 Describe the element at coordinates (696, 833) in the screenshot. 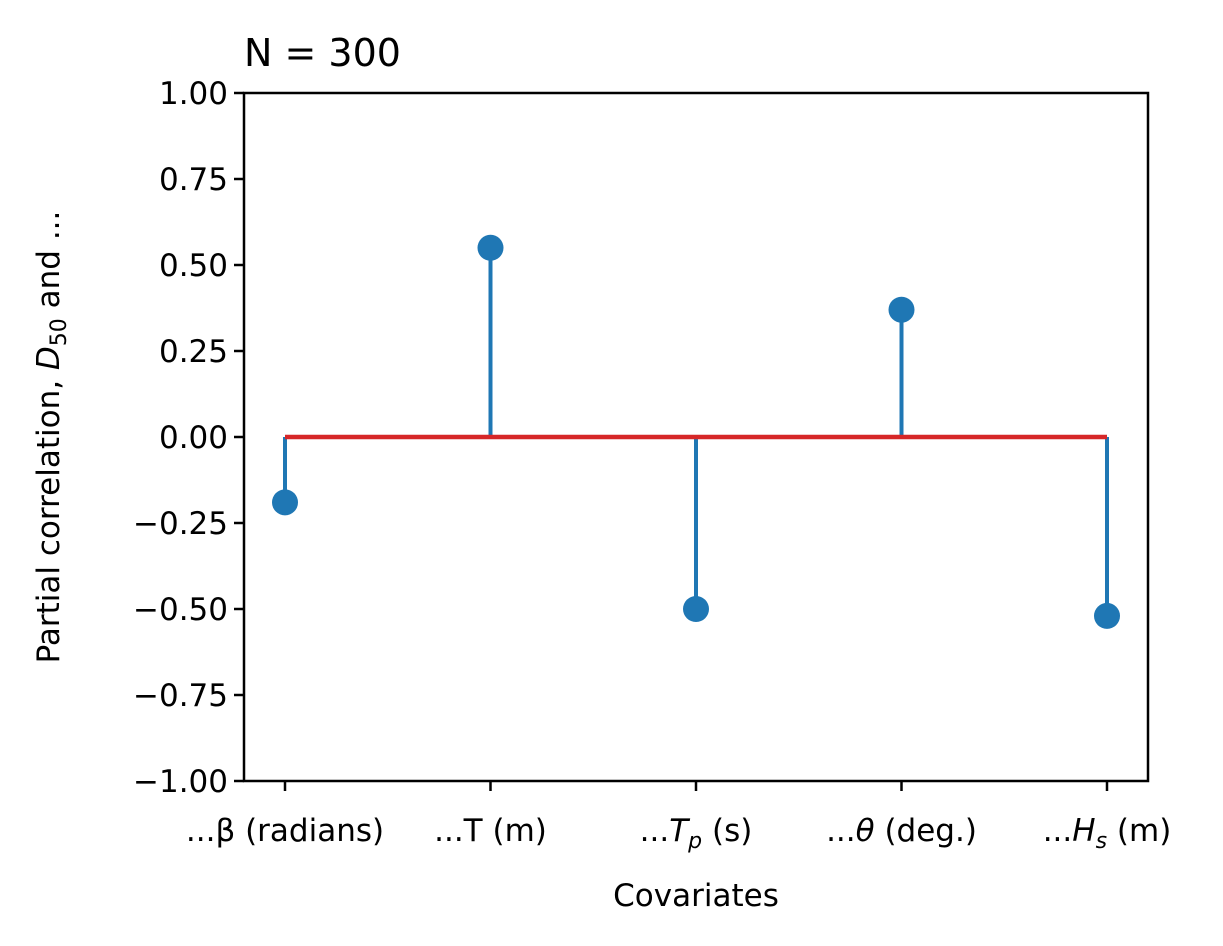

I see `x-tick-label: ...Tp (s)` at that location.